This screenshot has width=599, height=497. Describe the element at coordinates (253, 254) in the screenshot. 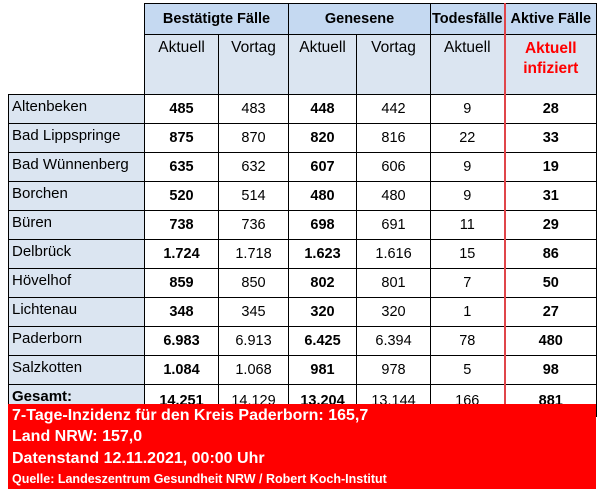

I see `cell-confirmed-previous: 1.718` at that location.